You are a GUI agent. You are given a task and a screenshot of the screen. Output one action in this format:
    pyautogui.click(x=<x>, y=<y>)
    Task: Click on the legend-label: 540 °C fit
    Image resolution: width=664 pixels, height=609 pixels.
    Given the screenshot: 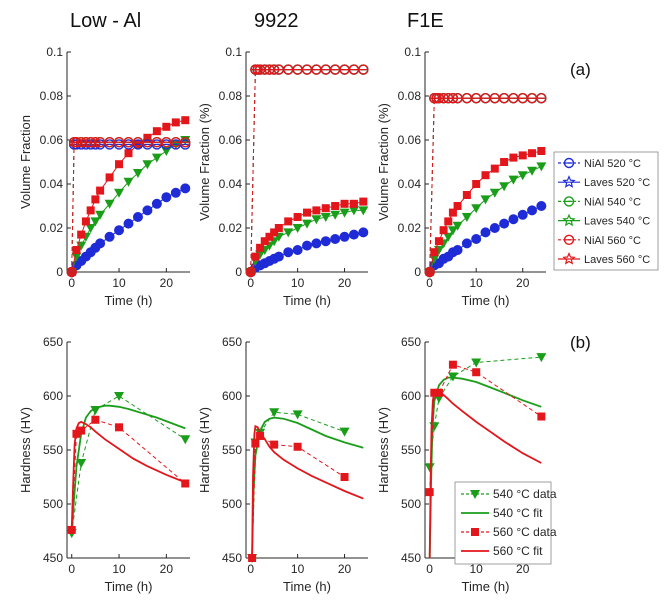 What is the action you would take?
    pyautogui.click(x=518, y=513)
    